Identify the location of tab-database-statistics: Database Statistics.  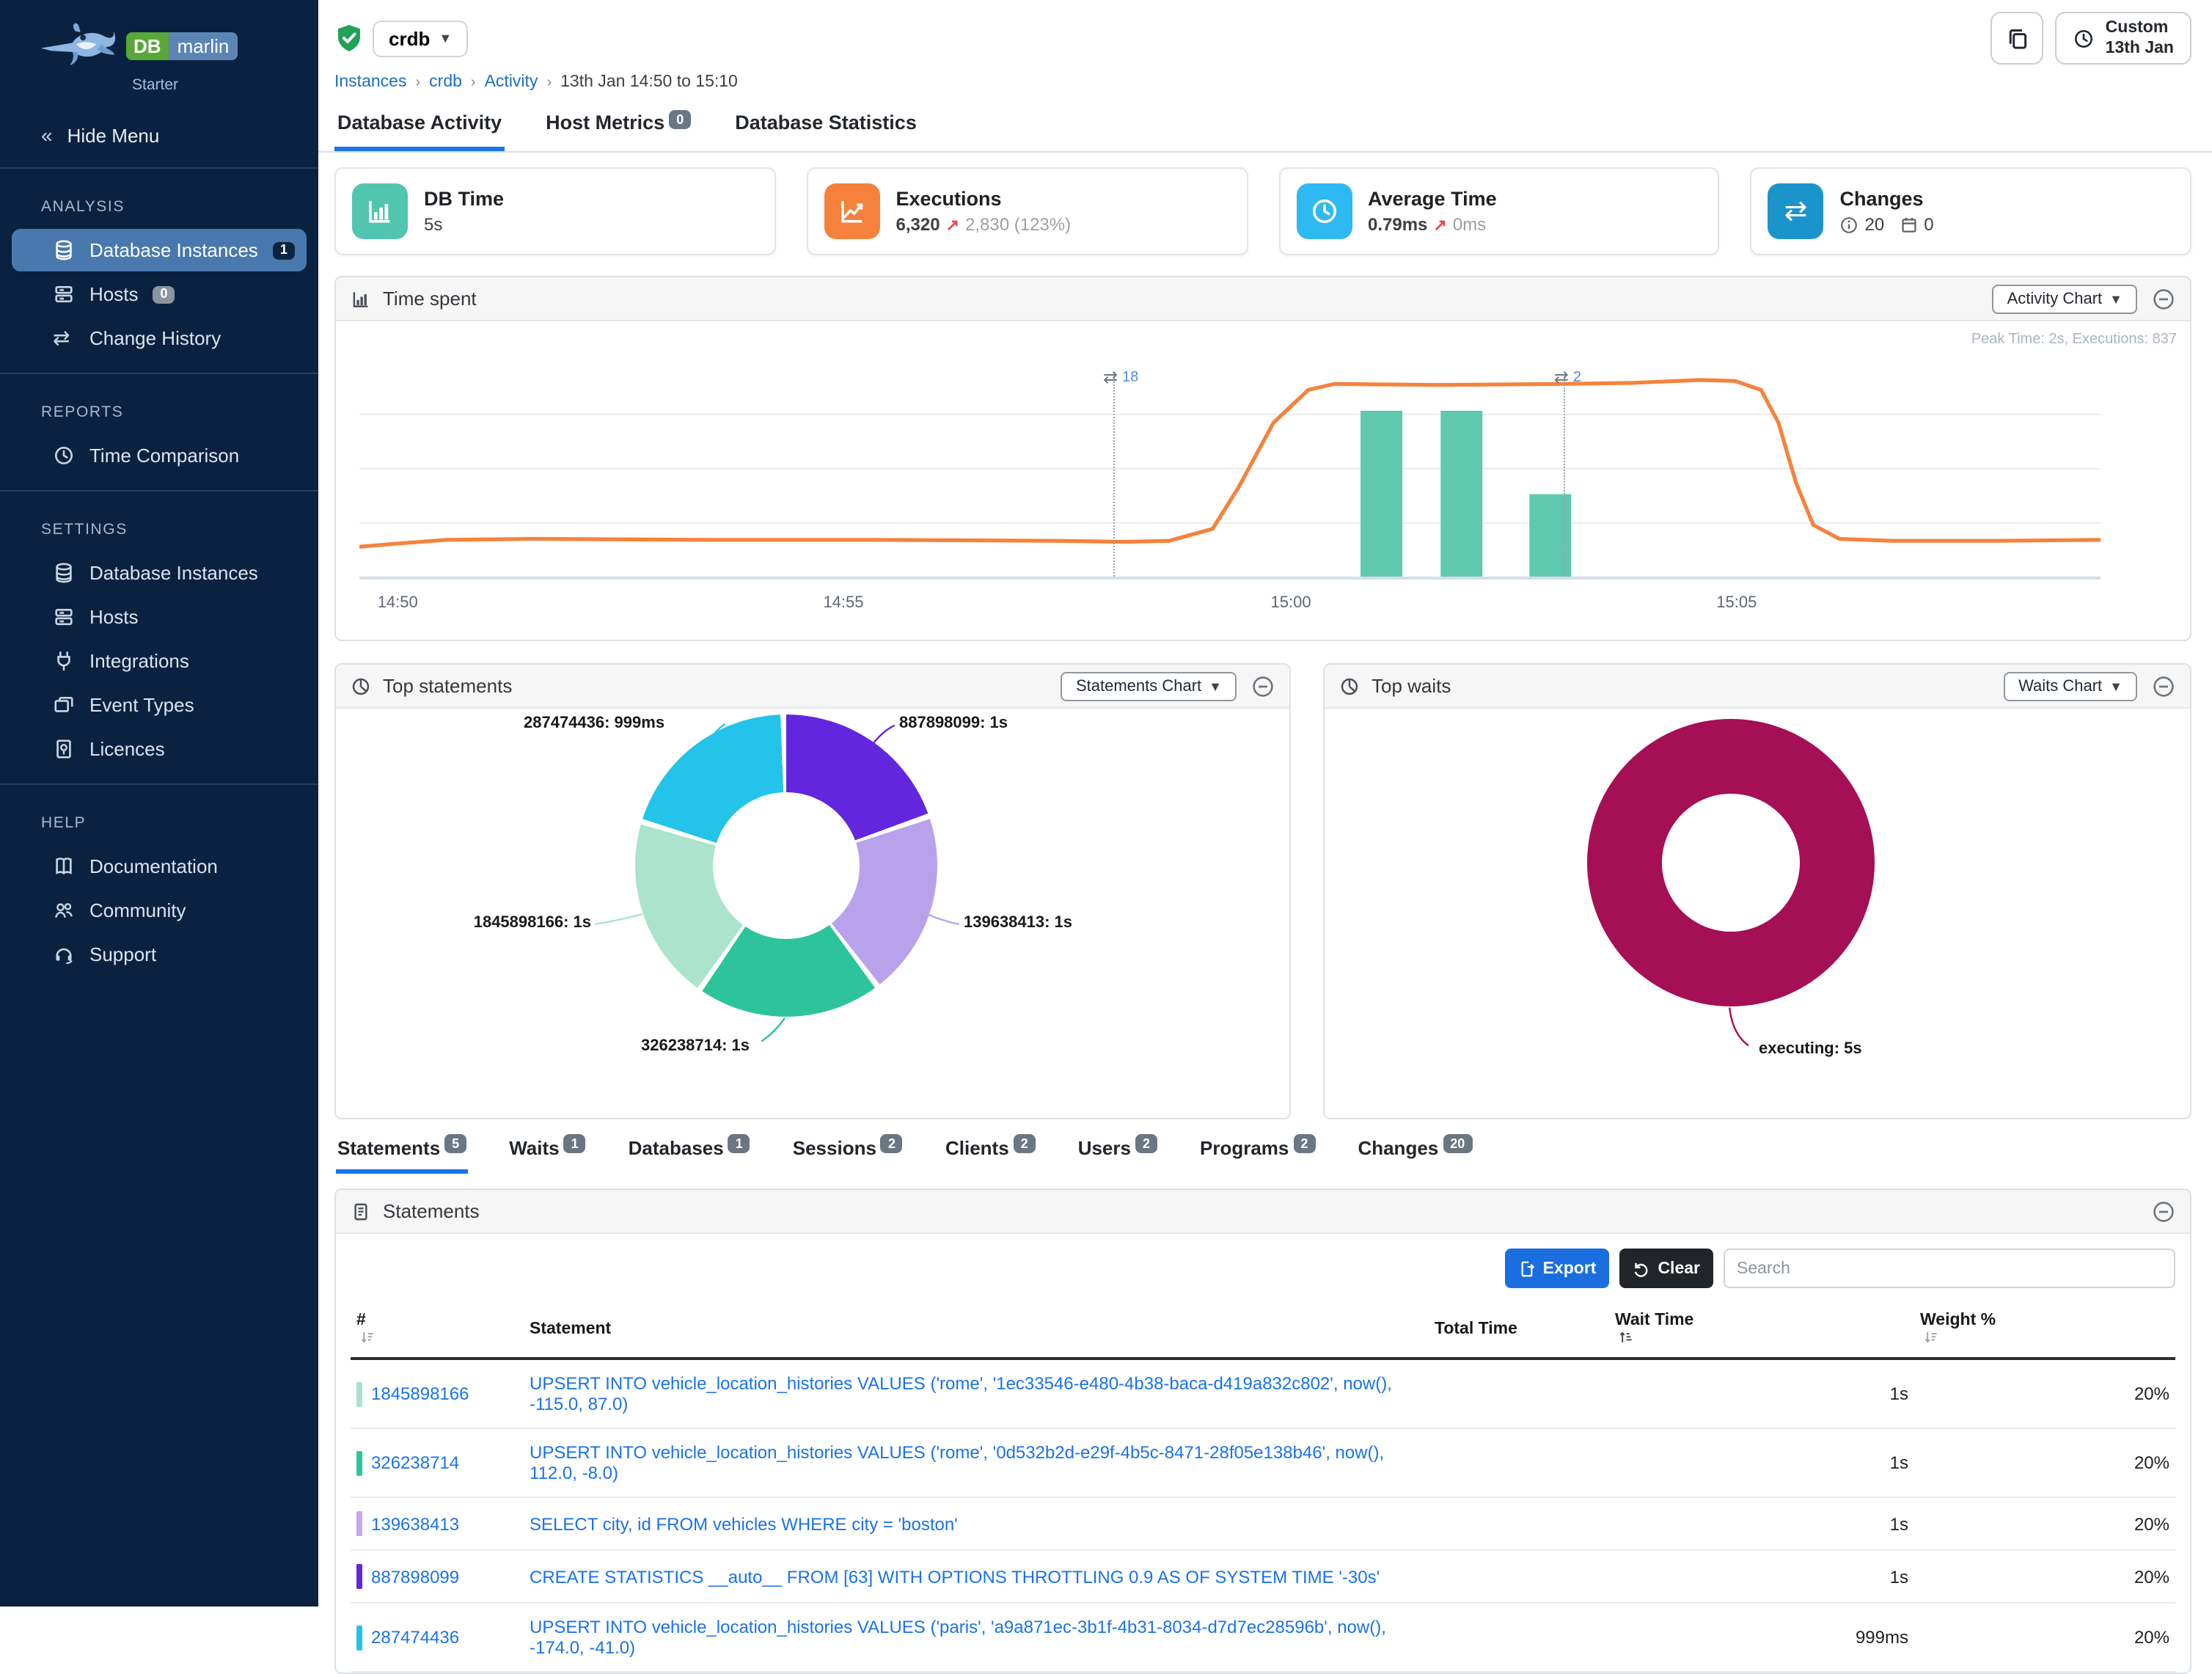
(826, 123).